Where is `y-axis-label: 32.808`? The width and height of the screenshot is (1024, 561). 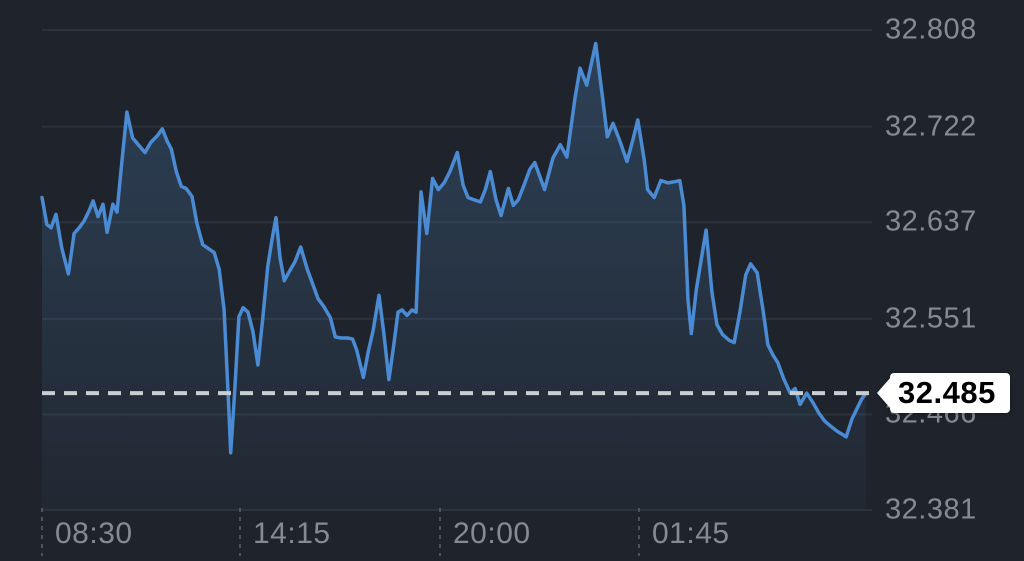 y-axis-label: 32.808 is located at coordinates (931, 29).